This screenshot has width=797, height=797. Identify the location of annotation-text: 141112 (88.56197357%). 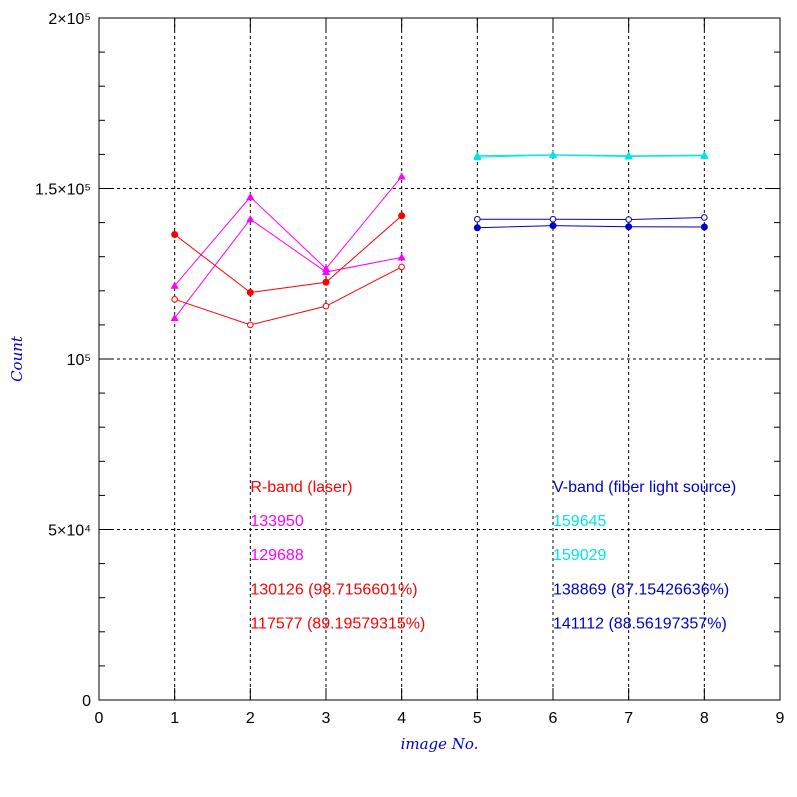
(640, 623).